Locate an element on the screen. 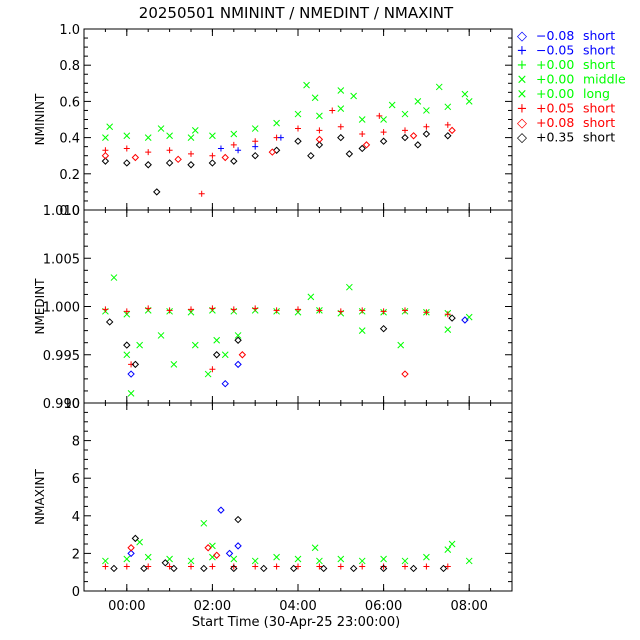 The width and height of the screenshot is (640, 640). series--0-00-long is located at coordinates (287, 335).